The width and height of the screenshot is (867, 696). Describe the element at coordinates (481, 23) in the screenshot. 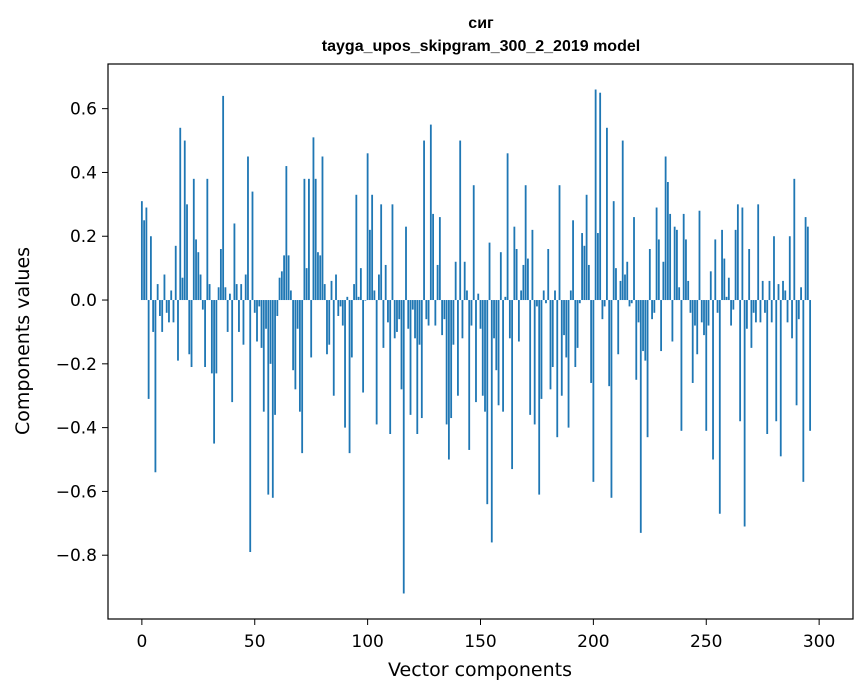

I see `chart-title-line-1: сиг` at that location.